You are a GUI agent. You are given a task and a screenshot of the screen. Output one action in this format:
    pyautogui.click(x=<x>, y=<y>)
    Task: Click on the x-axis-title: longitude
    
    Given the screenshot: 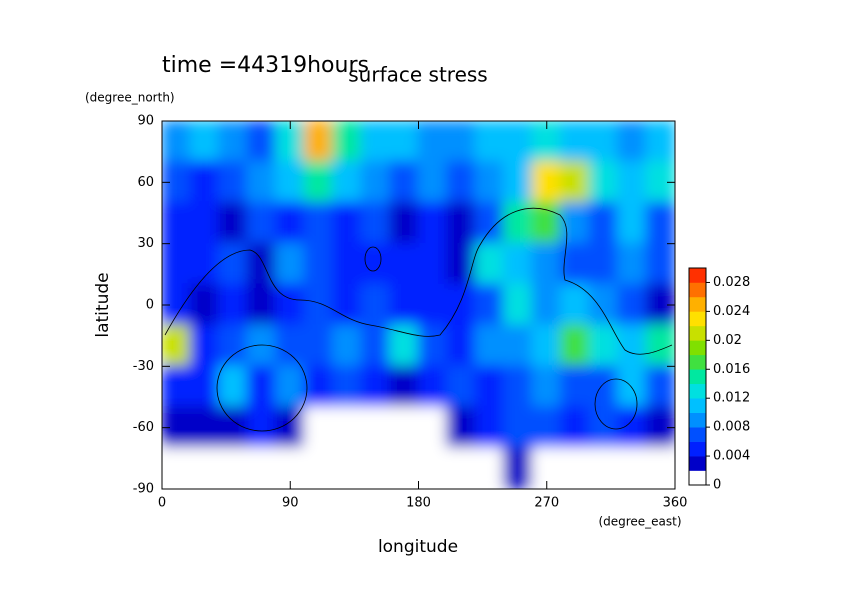 What is the action you would take?
    pyautogui.click(x=418, y=547)
    